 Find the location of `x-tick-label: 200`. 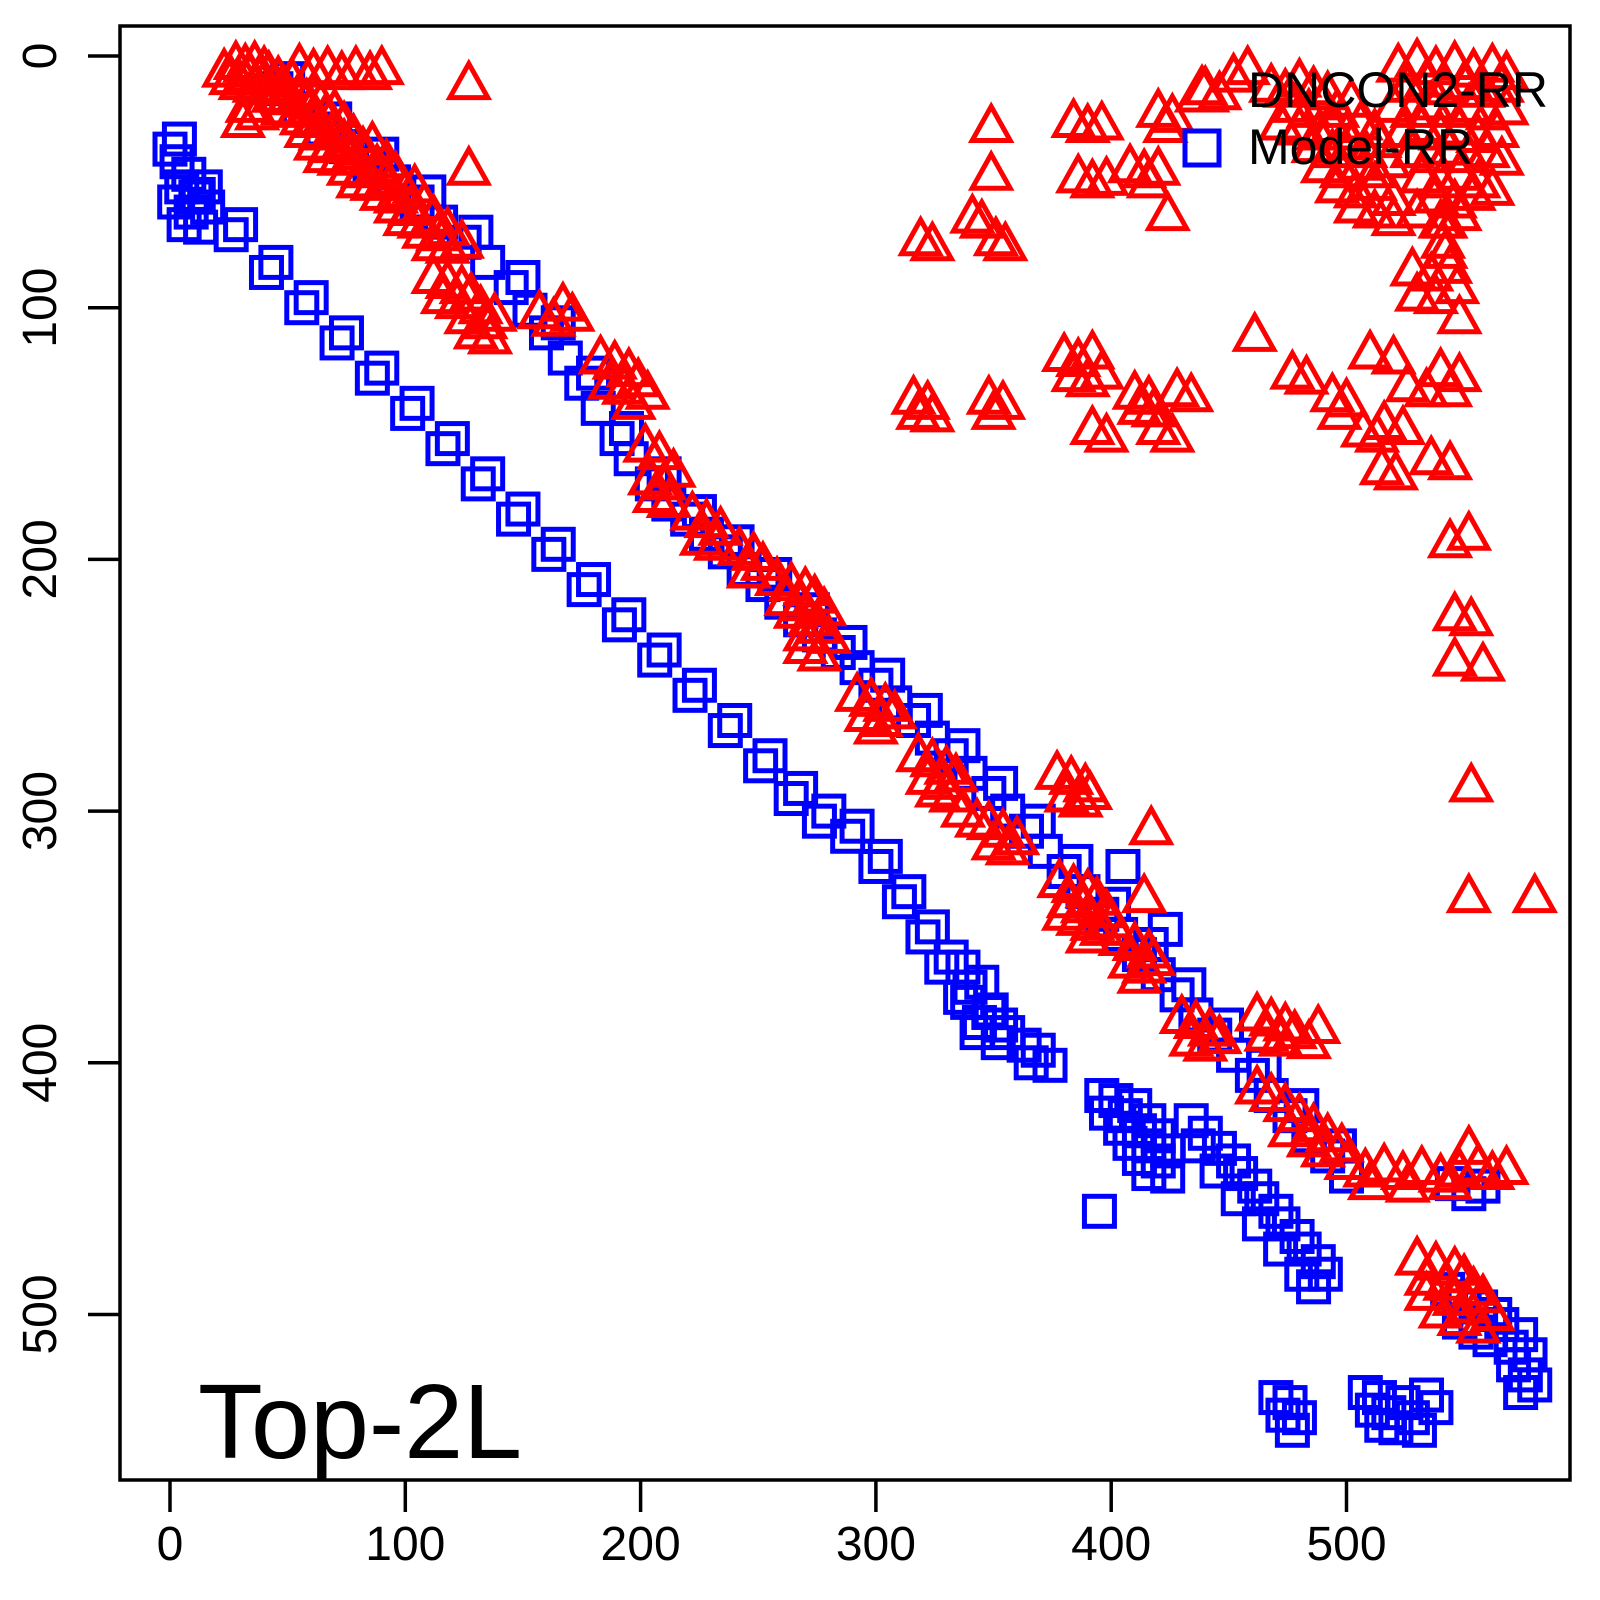

x-tick-label: 200 is located at coordinates (641, 1544).